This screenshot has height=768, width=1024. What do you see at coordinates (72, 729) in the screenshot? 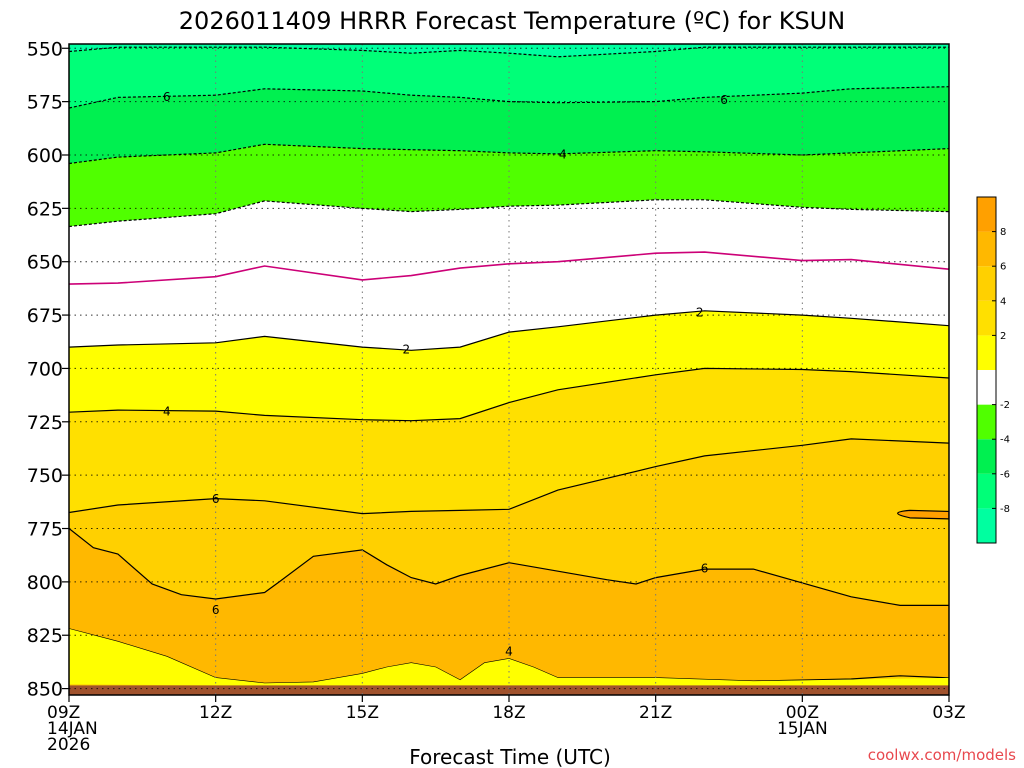
I see `x-tick-label: 14JAN` at bounding box center [72, 729].